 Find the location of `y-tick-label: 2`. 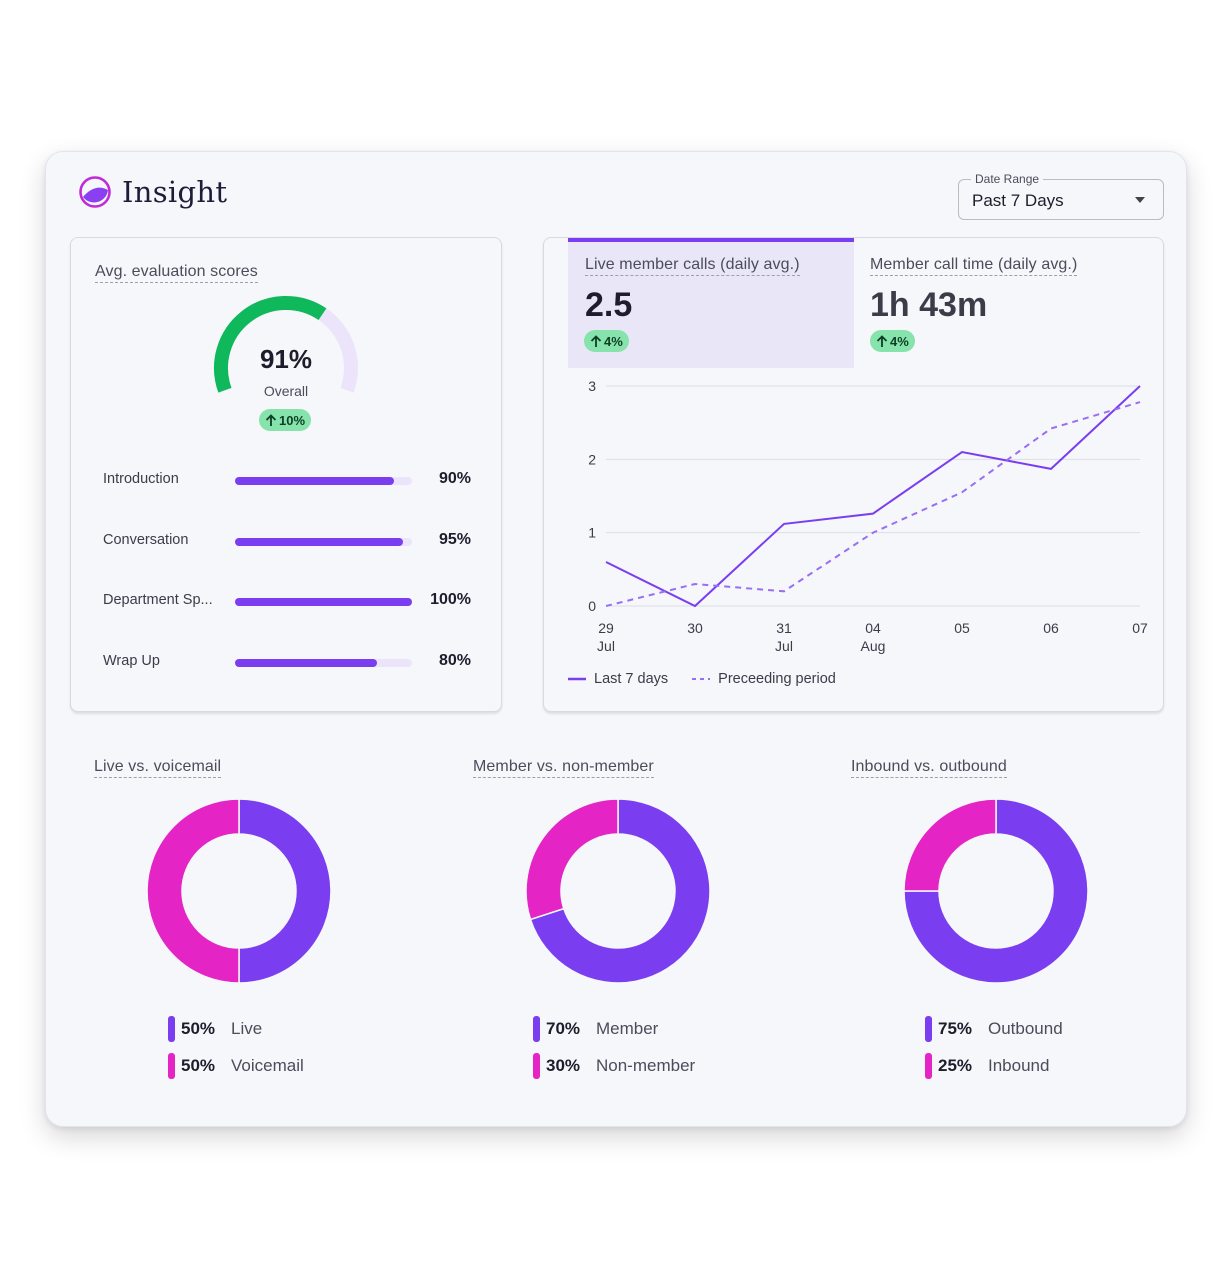

y-tick-label: 2 is located at coordinates (592, 459).